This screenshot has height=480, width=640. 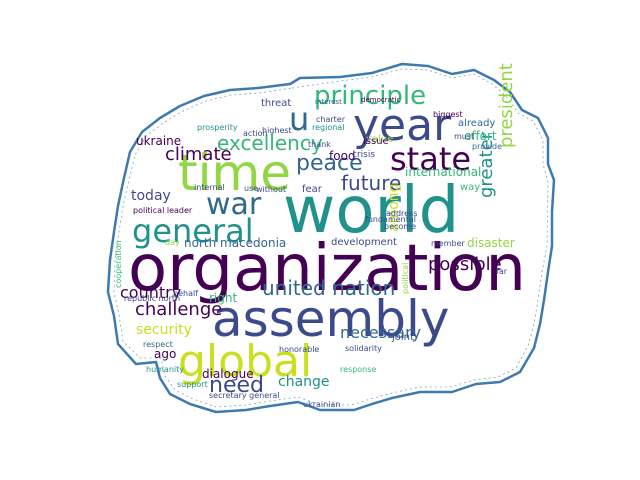 What do you see at coordinates (158, 344) in the screenshot?
I see `word-respect: respect` at bounding box center [158, 344].